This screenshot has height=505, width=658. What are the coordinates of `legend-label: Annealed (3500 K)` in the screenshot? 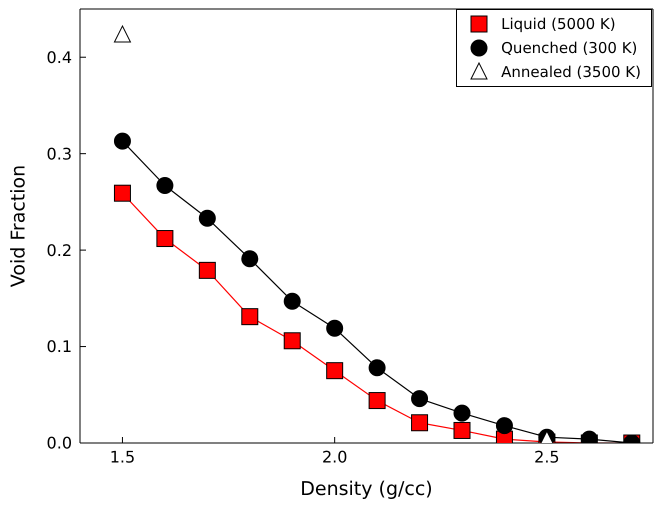 It's located at (571, 72).